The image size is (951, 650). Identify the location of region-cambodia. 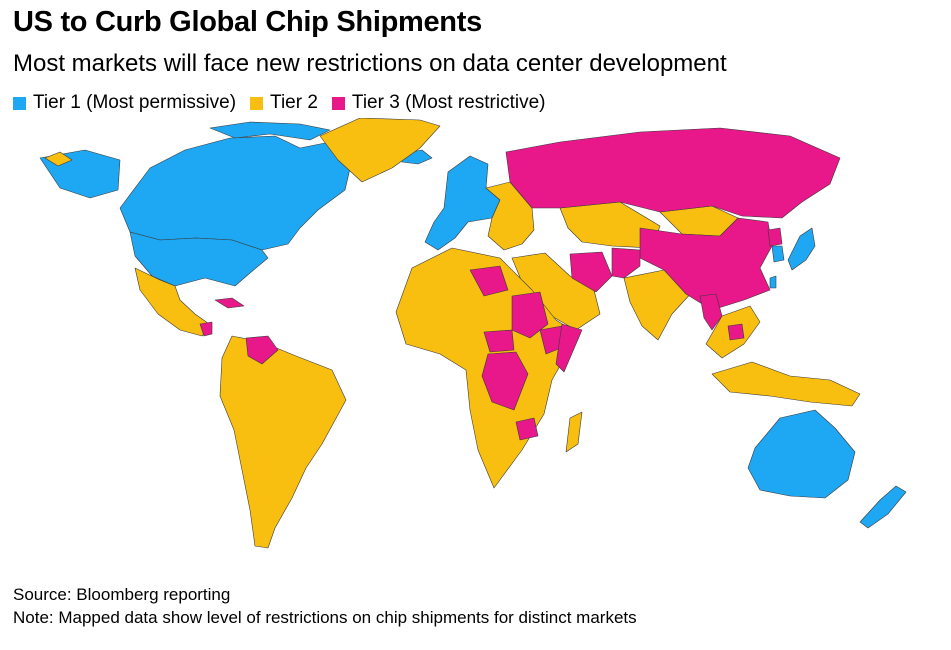
(736, 332).